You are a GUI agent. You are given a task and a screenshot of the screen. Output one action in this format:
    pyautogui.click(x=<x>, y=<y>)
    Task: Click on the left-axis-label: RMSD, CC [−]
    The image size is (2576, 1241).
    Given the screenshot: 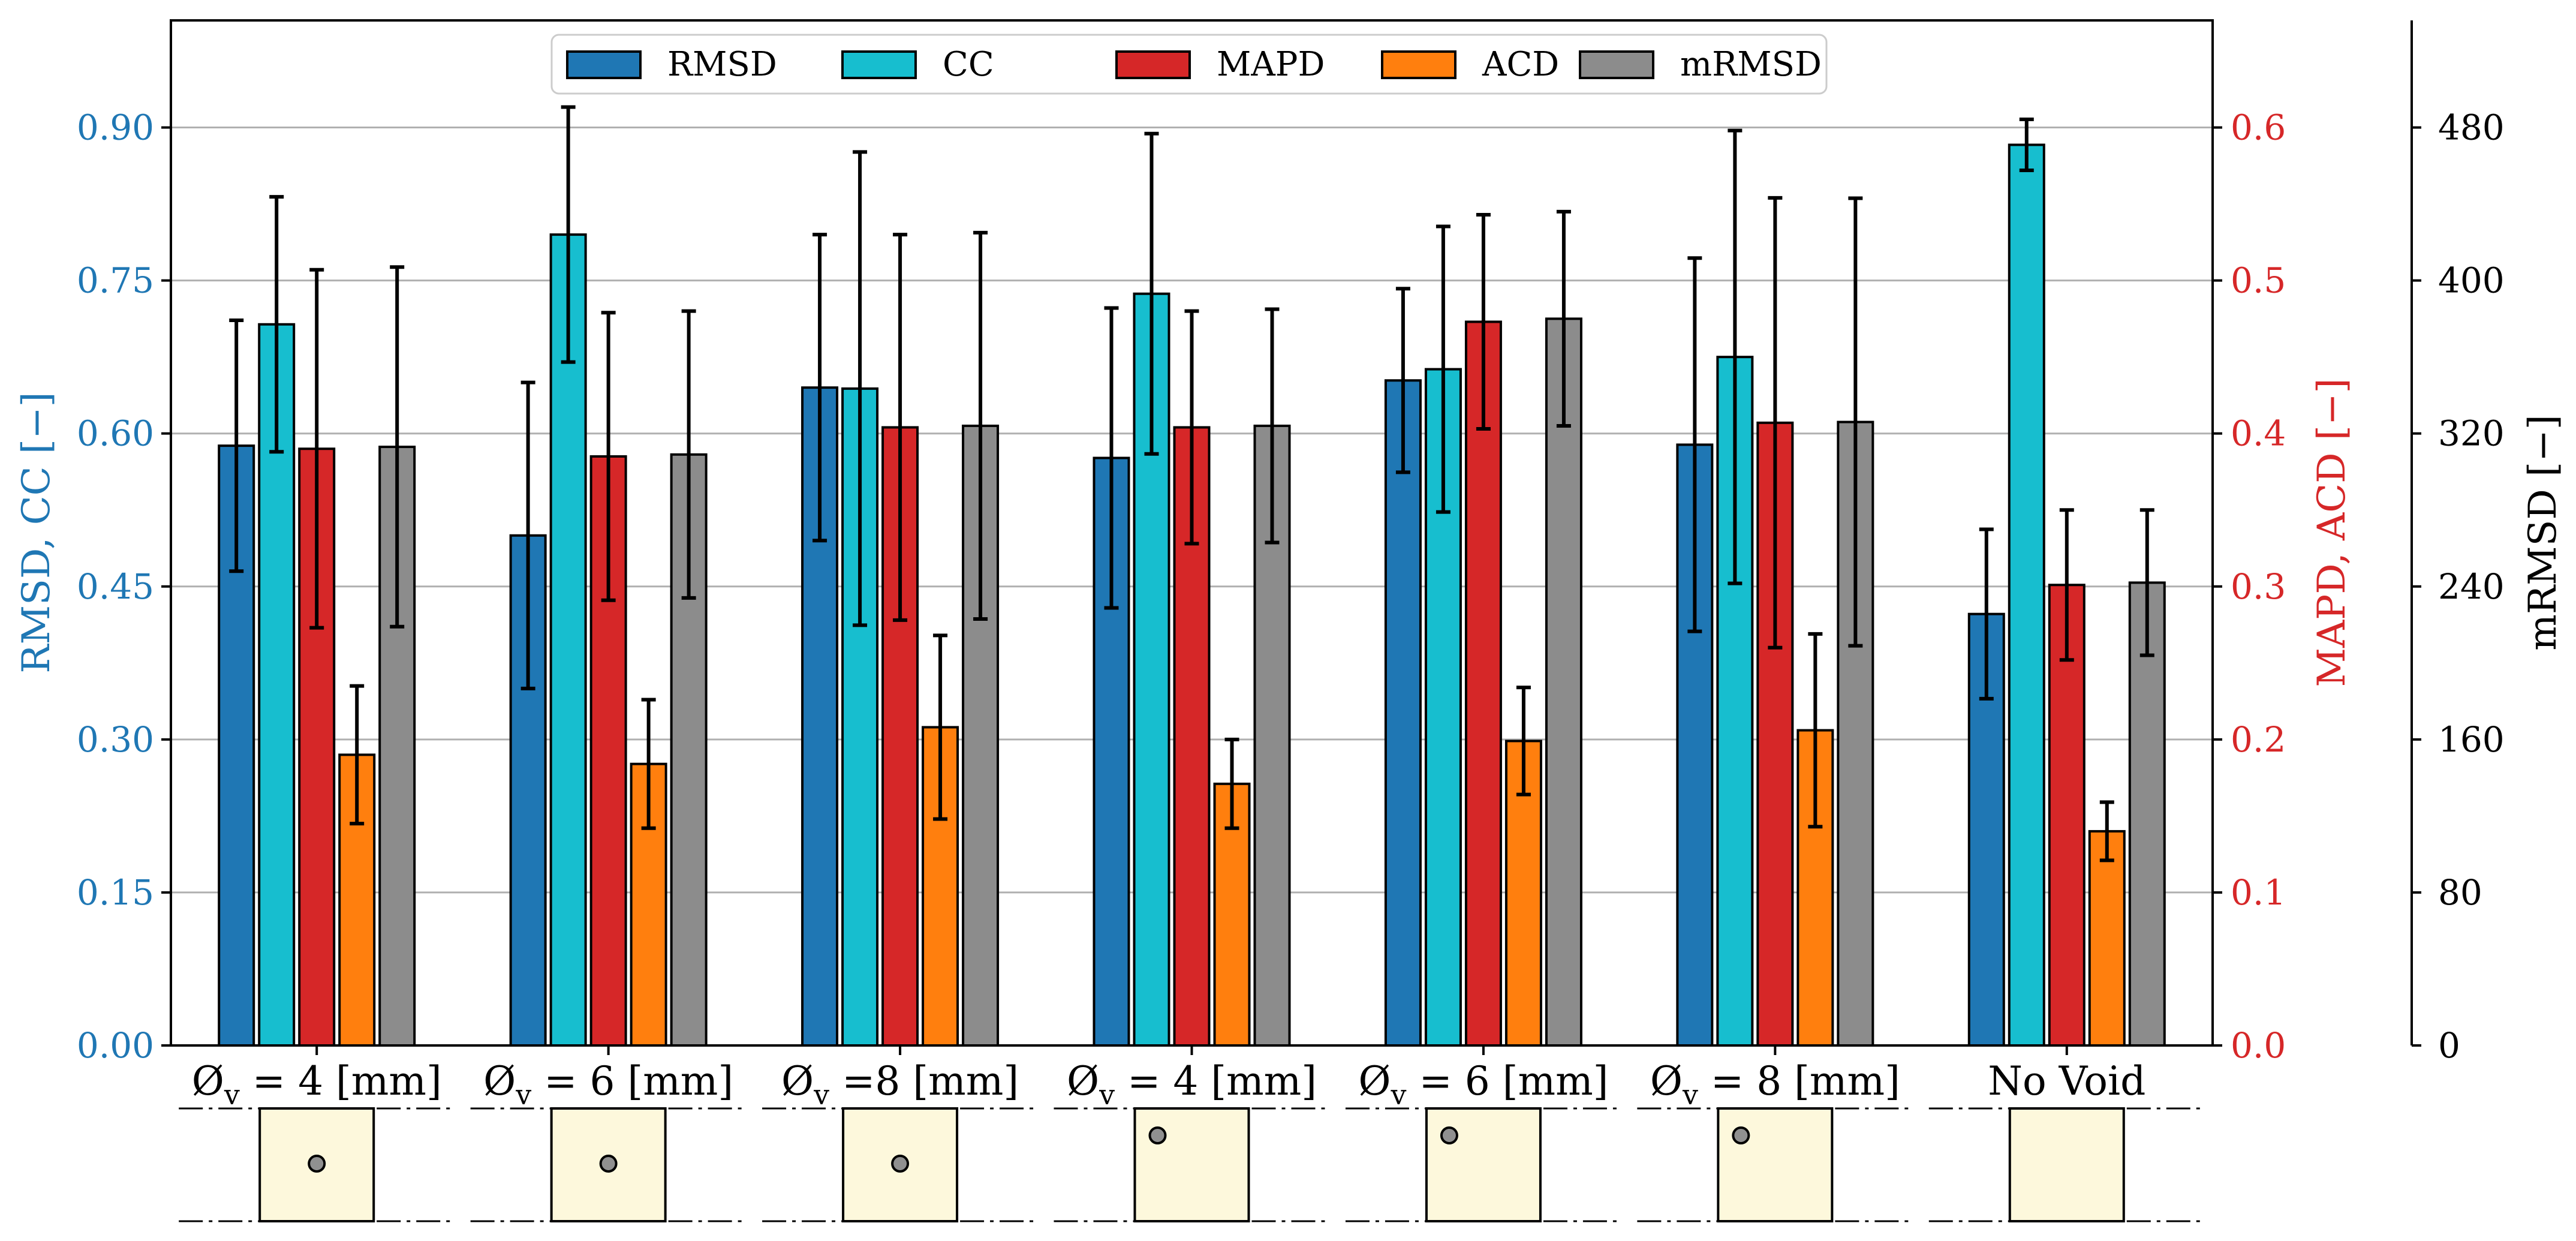 What is the action you would take?
    pyautogui.click(x=36, y=532)
    